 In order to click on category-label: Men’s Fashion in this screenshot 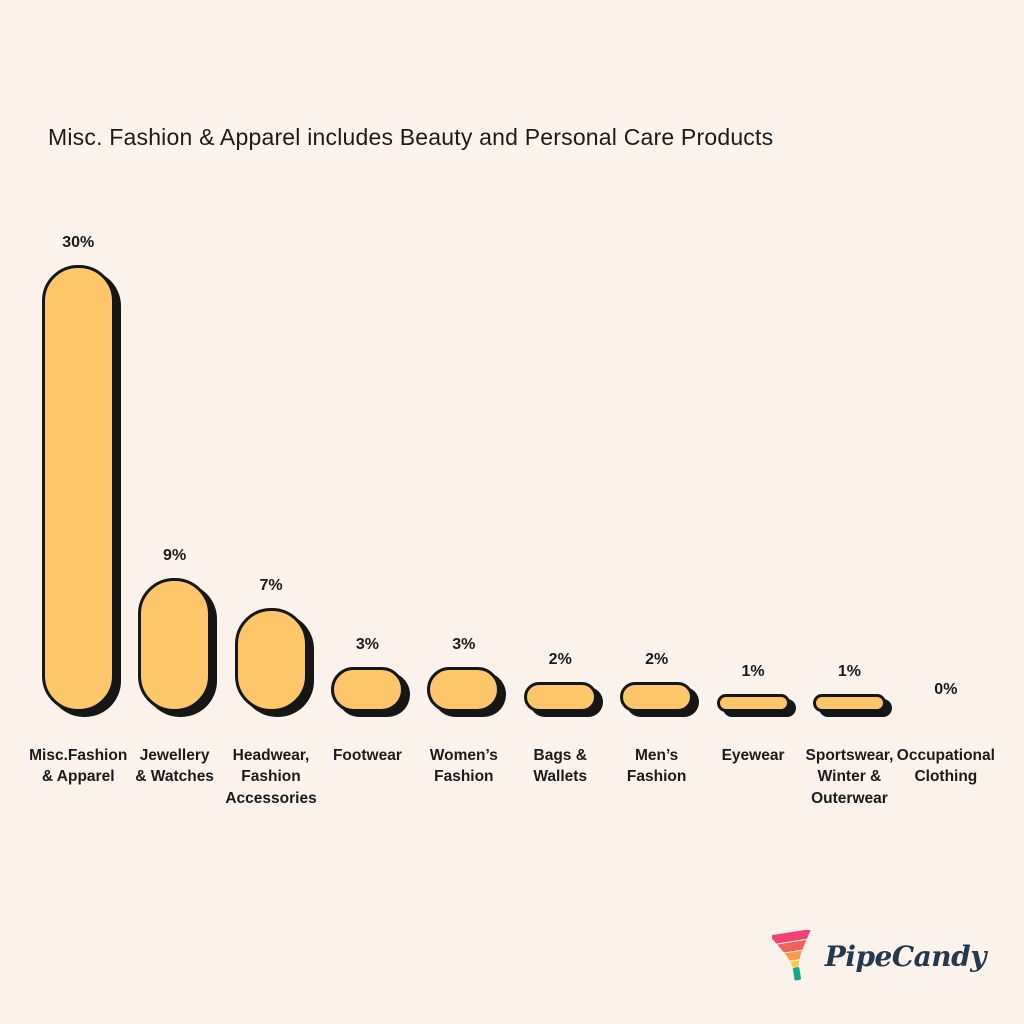, I will do `click(656, 766)`.